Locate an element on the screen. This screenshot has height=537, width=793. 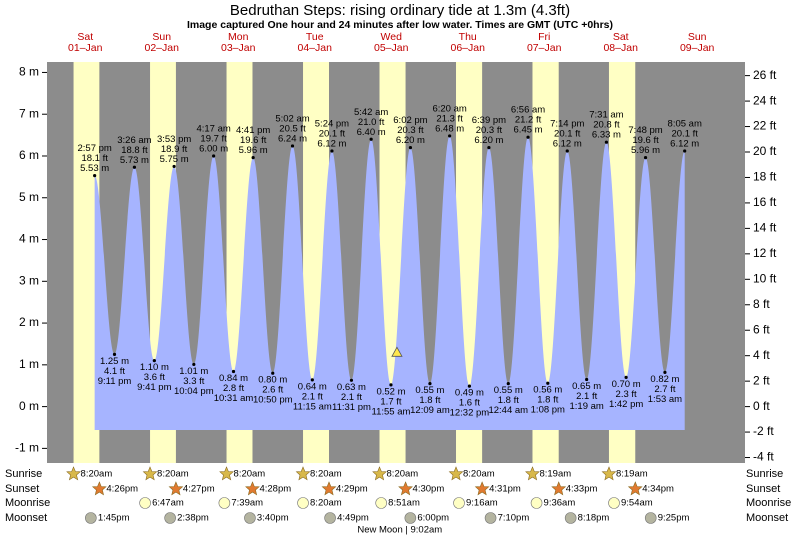
moonrise-icon is located at coordinates (303, 503).